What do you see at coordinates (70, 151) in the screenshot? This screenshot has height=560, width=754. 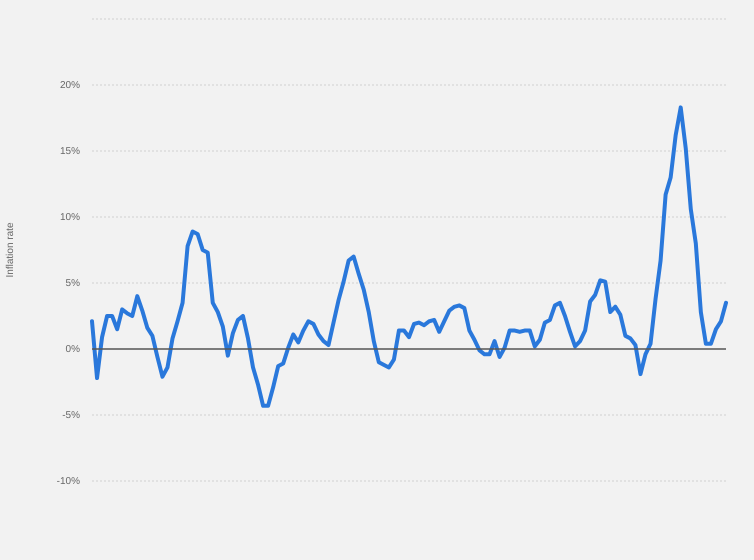 I see `y-tick-label: 15%` at bounding box center [70, 151].